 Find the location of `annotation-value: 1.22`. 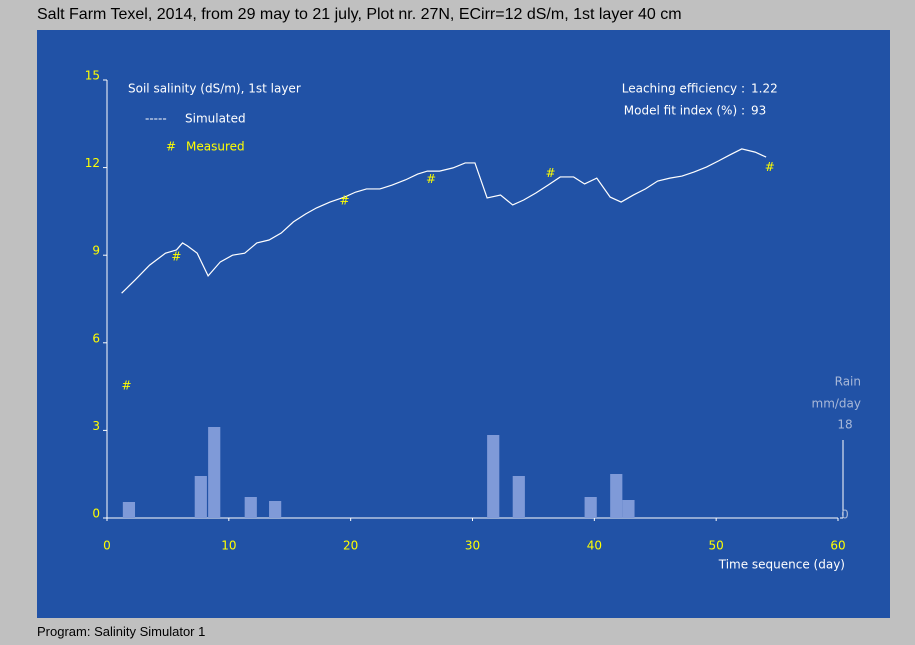

annotation-value: 1.22 is located at coordinates (764, 89).